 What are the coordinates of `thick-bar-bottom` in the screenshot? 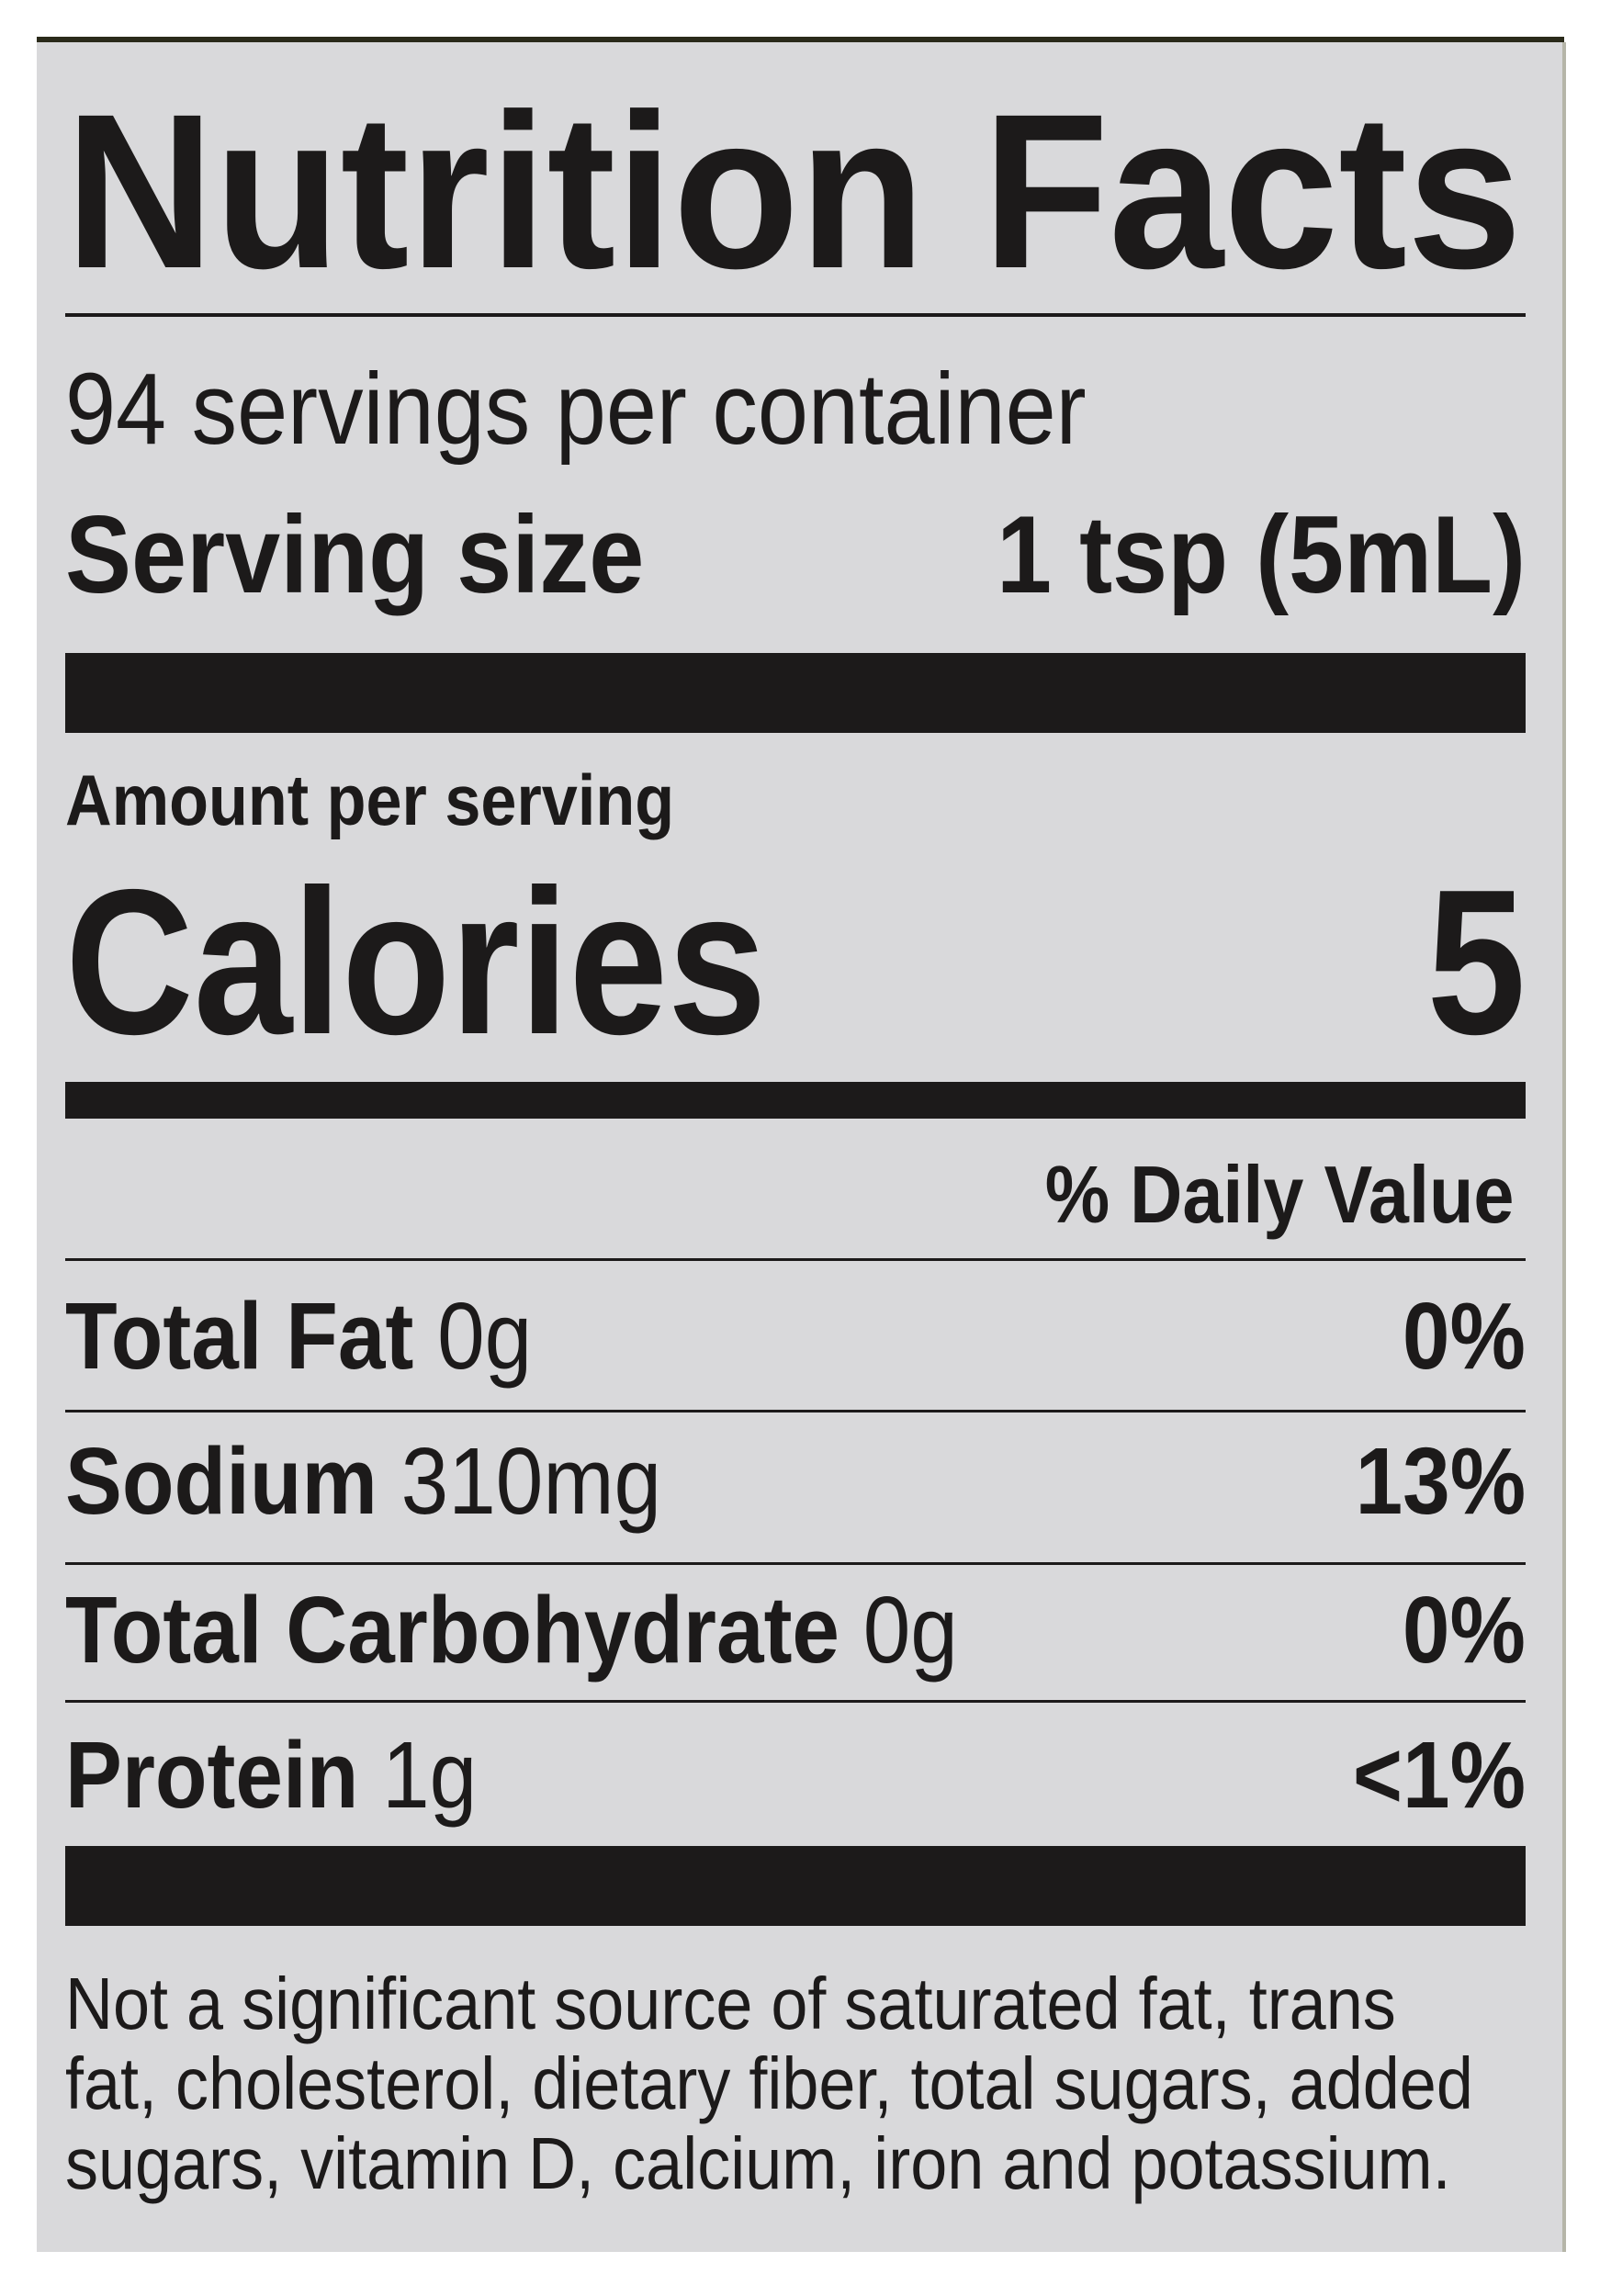 It's located at (796, 1886).